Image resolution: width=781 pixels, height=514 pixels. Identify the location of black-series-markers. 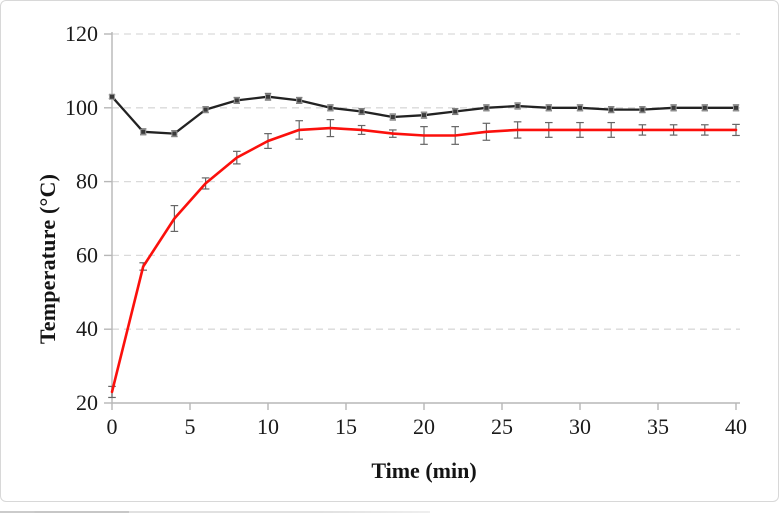
(424, 115).